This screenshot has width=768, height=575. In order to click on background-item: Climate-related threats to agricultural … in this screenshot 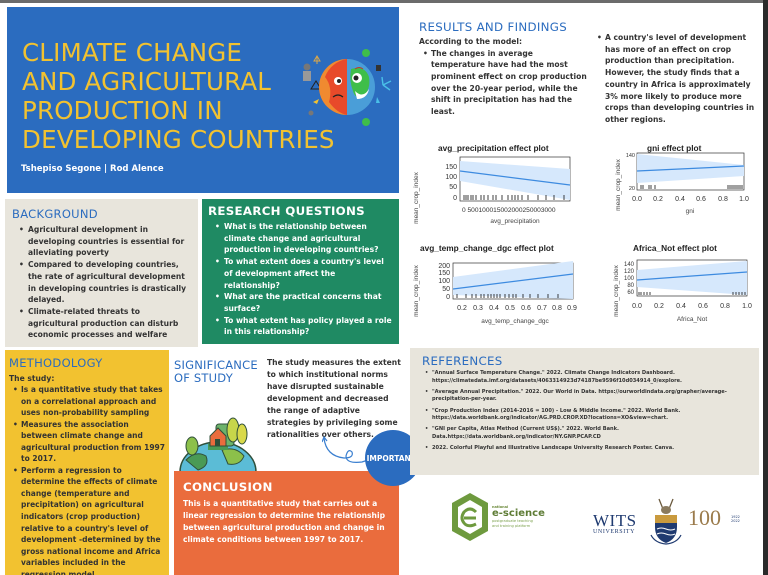, I will do `click(101, 323)`.